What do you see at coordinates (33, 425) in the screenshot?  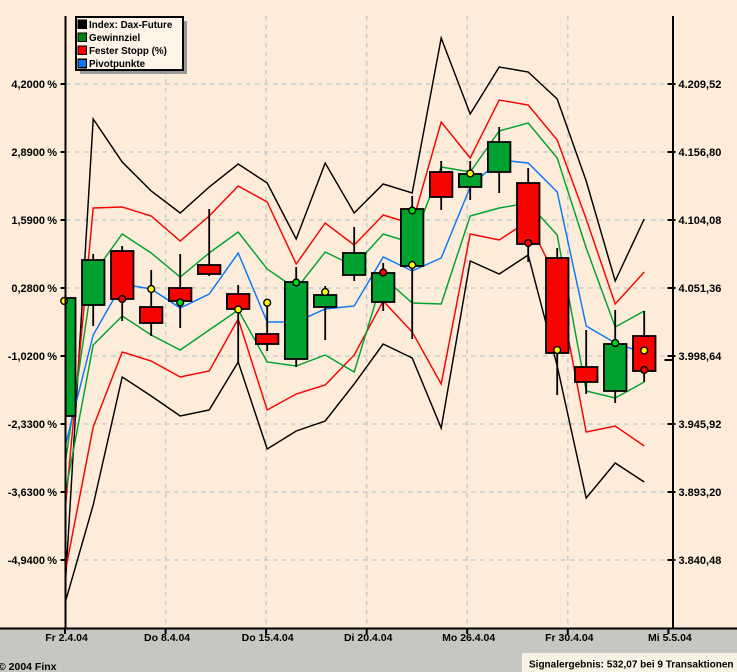 I see `svg-text: -2,3300 %` at bounding box center [33, 425].